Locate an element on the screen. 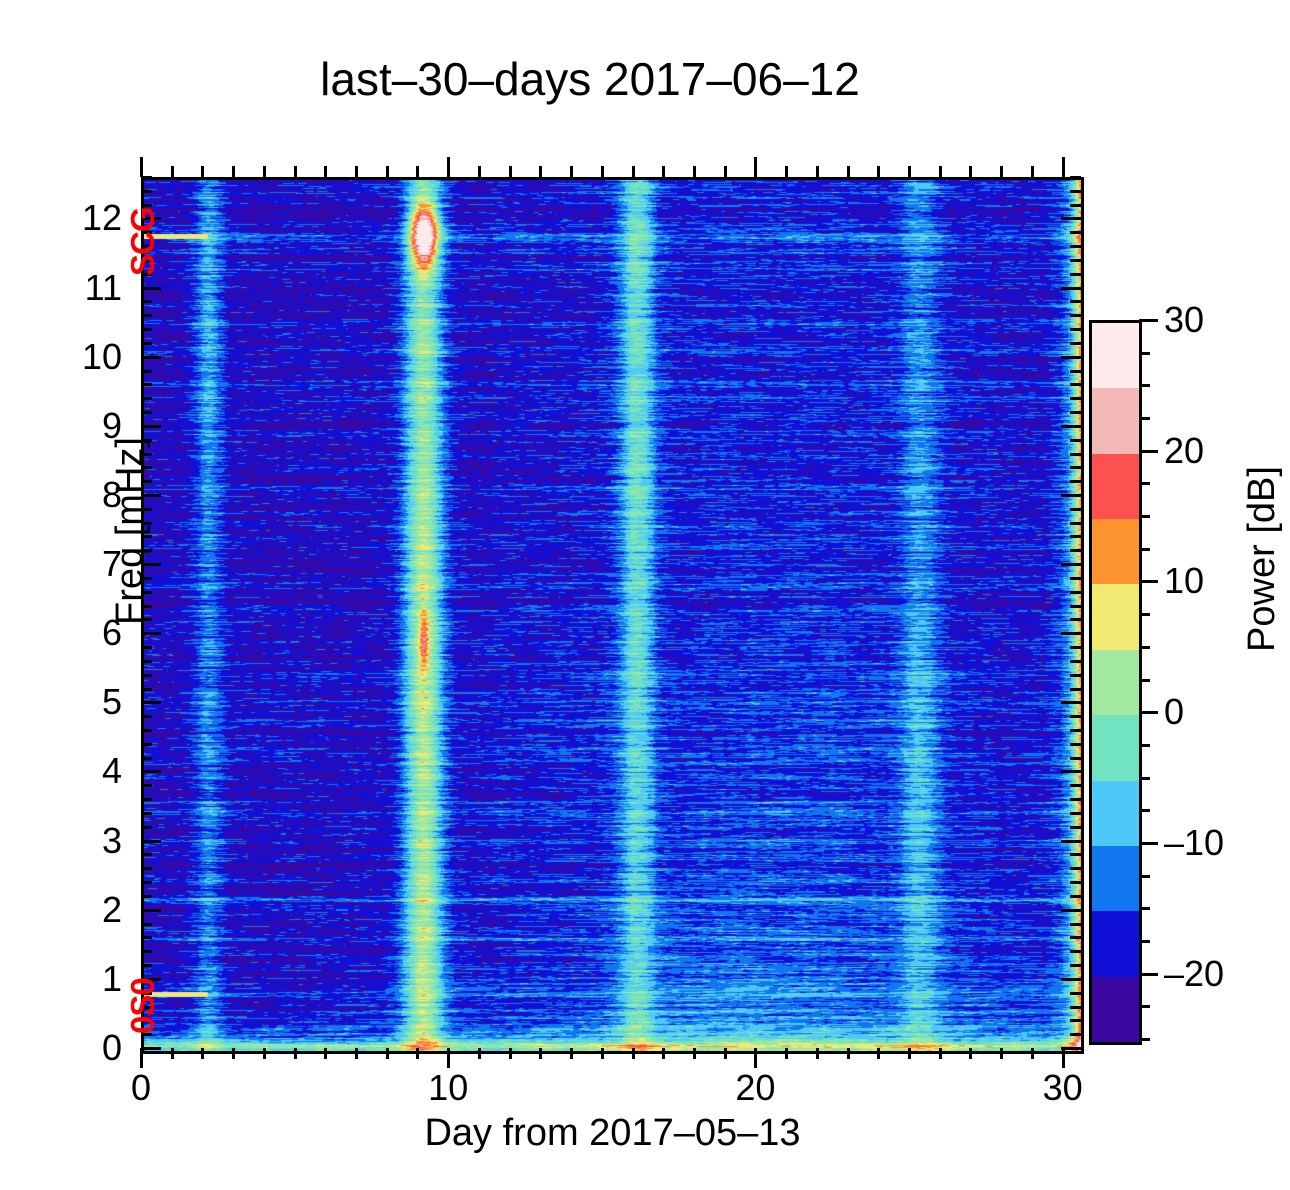  y-tick-label: 10 is located at coordinates (101, 356).